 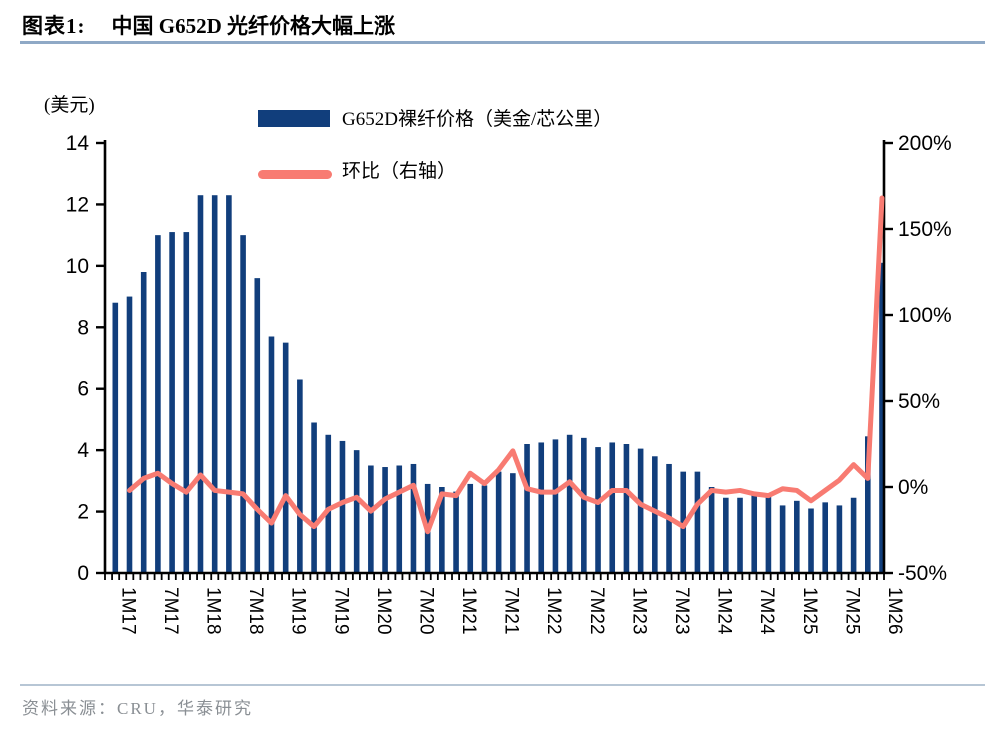 I want to click on x-axis-label: 7M21, so click(x=511, y=611).